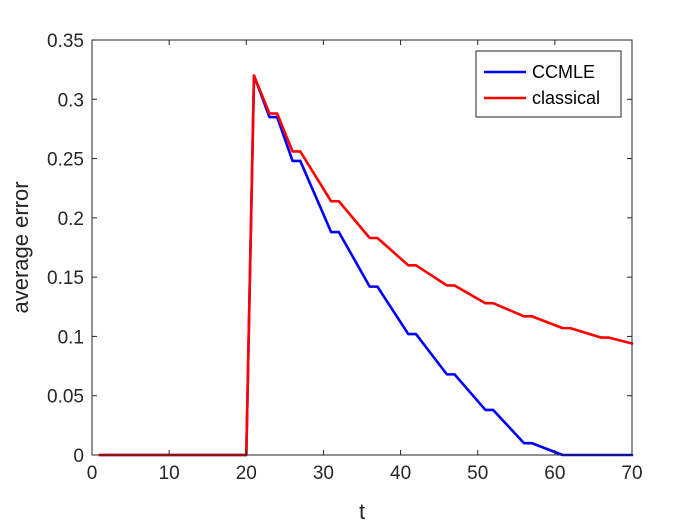 The image size is (700, 525). Describe the element at coordinates (78, 456) in the screenshot. I see `y-tick-label: 0` at that location.